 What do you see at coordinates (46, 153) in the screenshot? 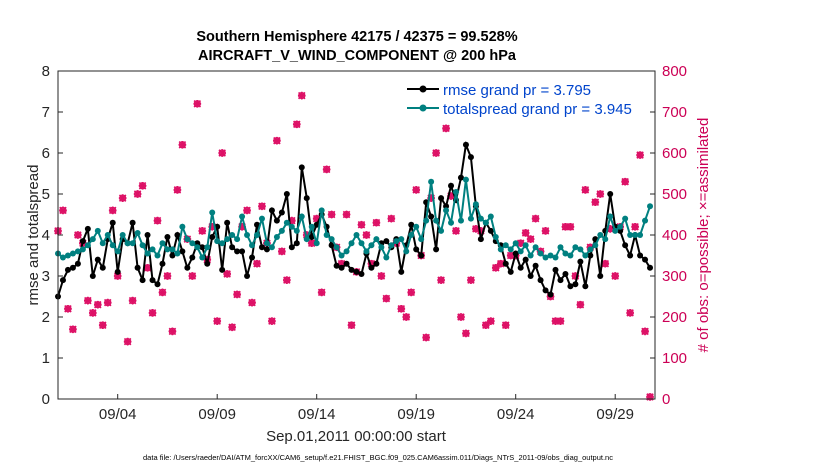
I see `y-tick-label: 6` at bounding box center [46, 153].